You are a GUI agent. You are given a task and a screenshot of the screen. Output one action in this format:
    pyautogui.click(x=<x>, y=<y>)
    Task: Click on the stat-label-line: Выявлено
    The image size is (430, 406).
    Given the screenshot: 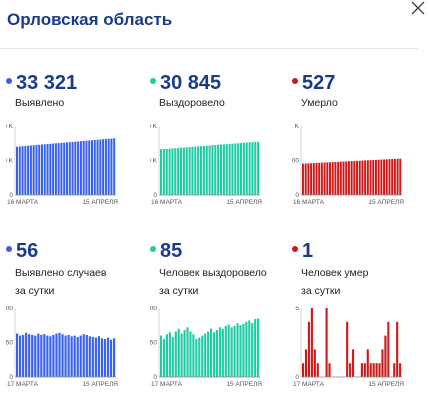 What is the action you would take?
    pyautogui.click(x=40, y=103)
    